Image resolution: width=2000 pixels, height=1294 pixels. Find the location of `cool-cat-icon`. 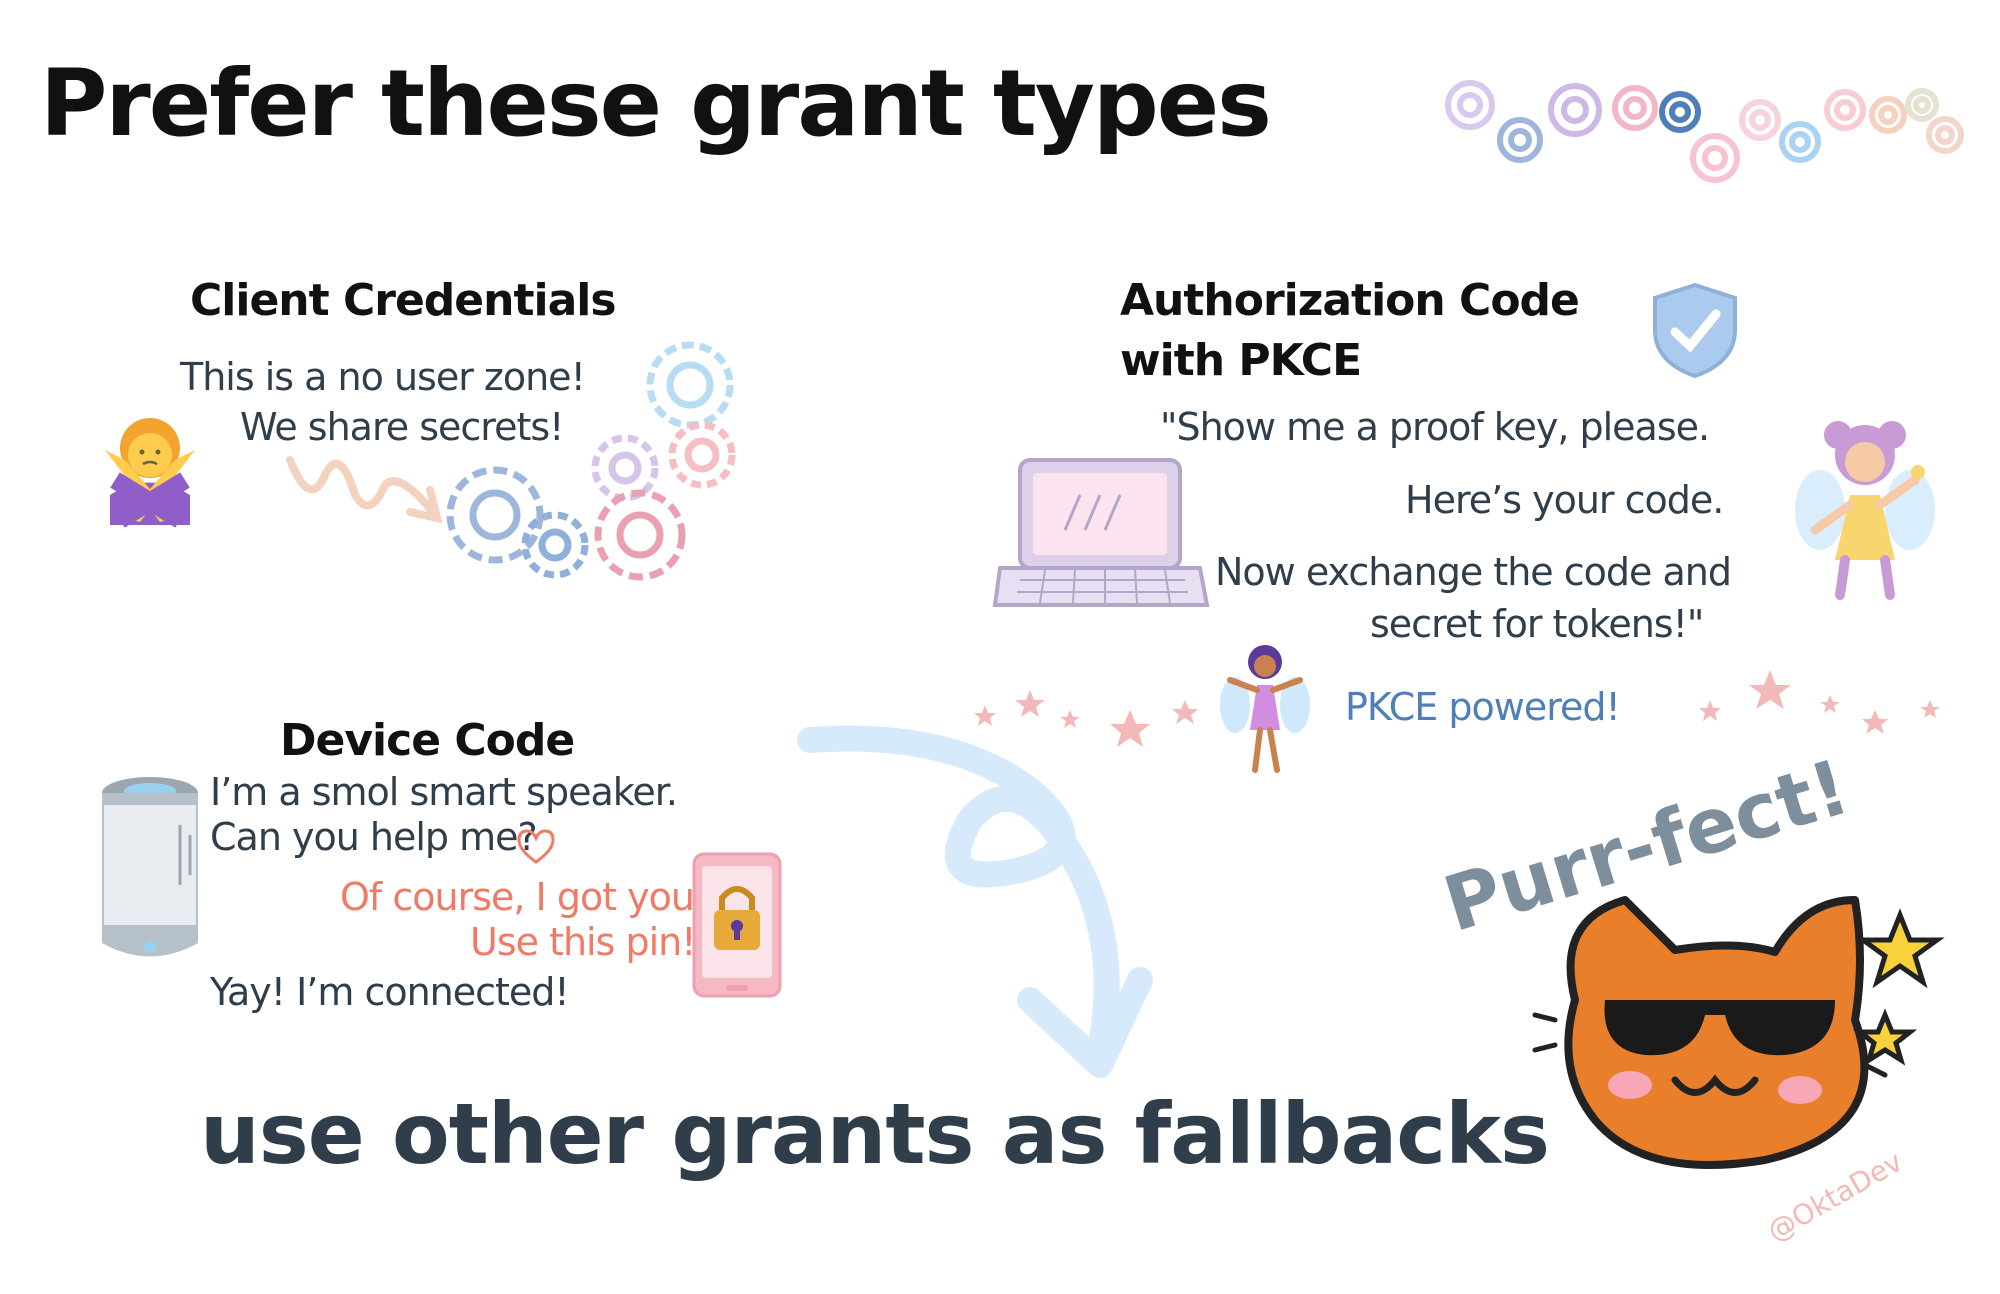

cool-cat-icon is located at coordinates (1738, 1032).